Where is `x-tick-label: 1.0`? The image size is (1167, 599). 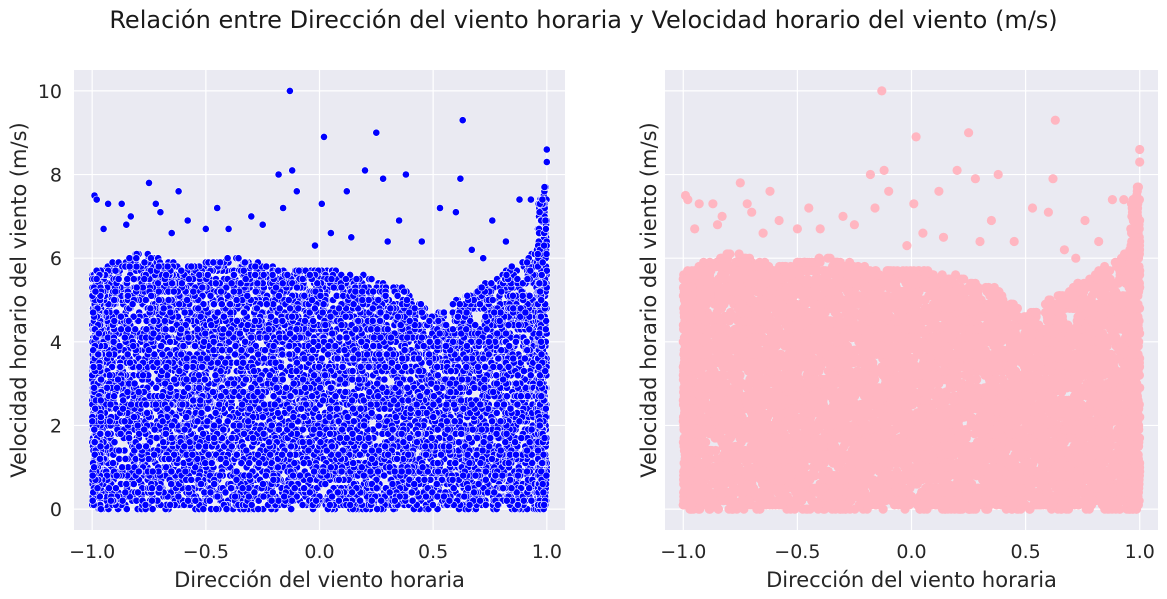 x-tick-label: 1.0 is located at coordinates (547, 552).